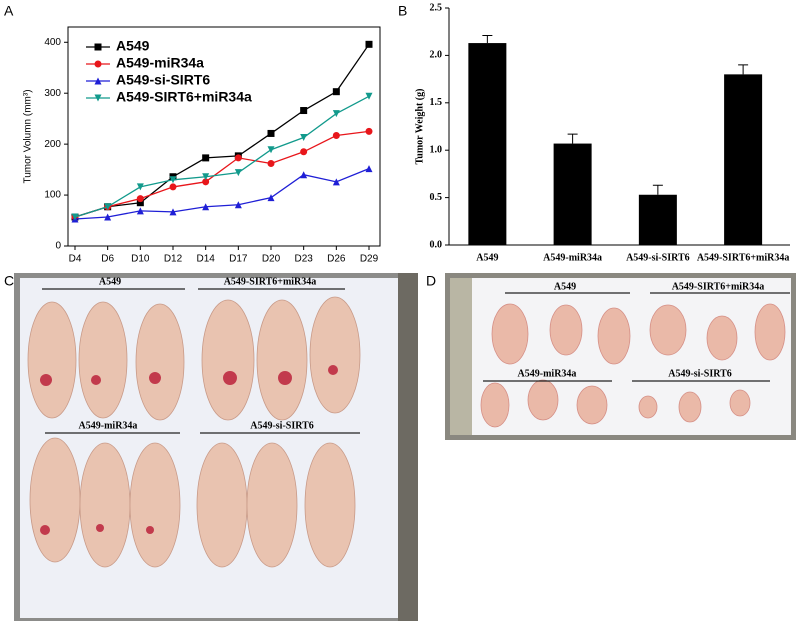 This screenshot has width=800, height=624. I want to click on x-tick-label: D10, so click(140, 259).